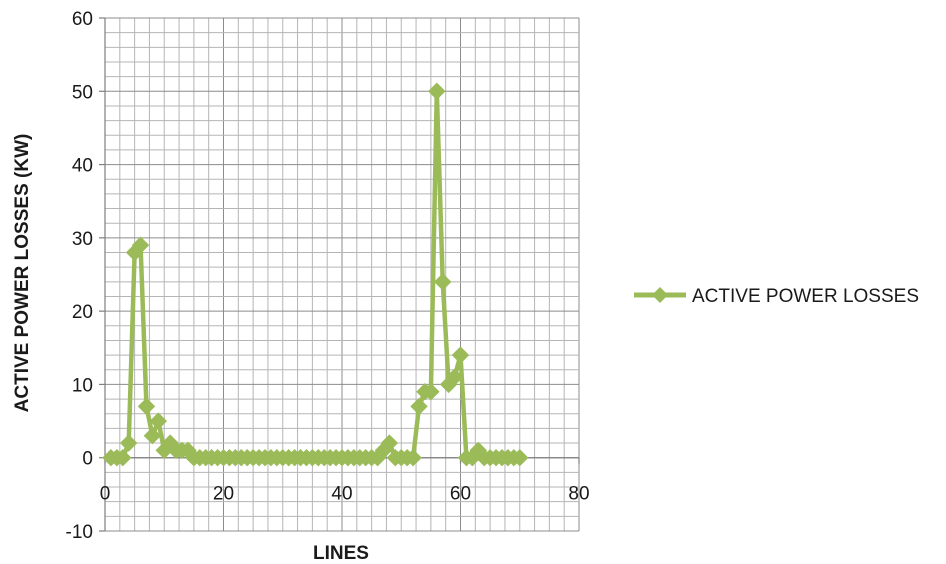  I want to click on legend-label: ACTIVE POWER LOSSES, so click(805, 296).